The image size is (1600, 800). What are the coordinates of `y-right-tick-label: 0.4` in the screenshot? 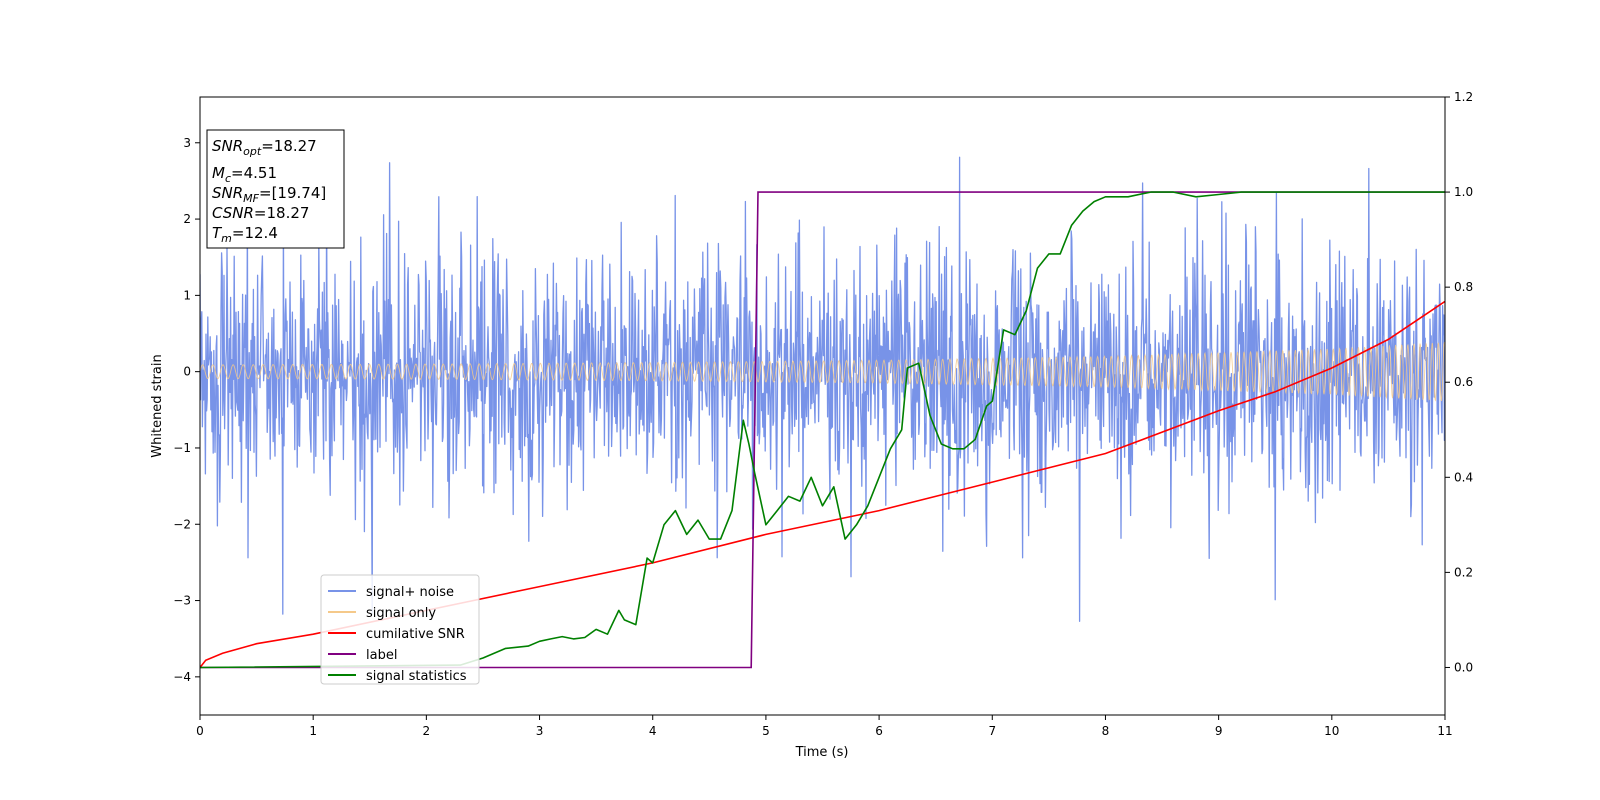 It's located at (1463, 477).